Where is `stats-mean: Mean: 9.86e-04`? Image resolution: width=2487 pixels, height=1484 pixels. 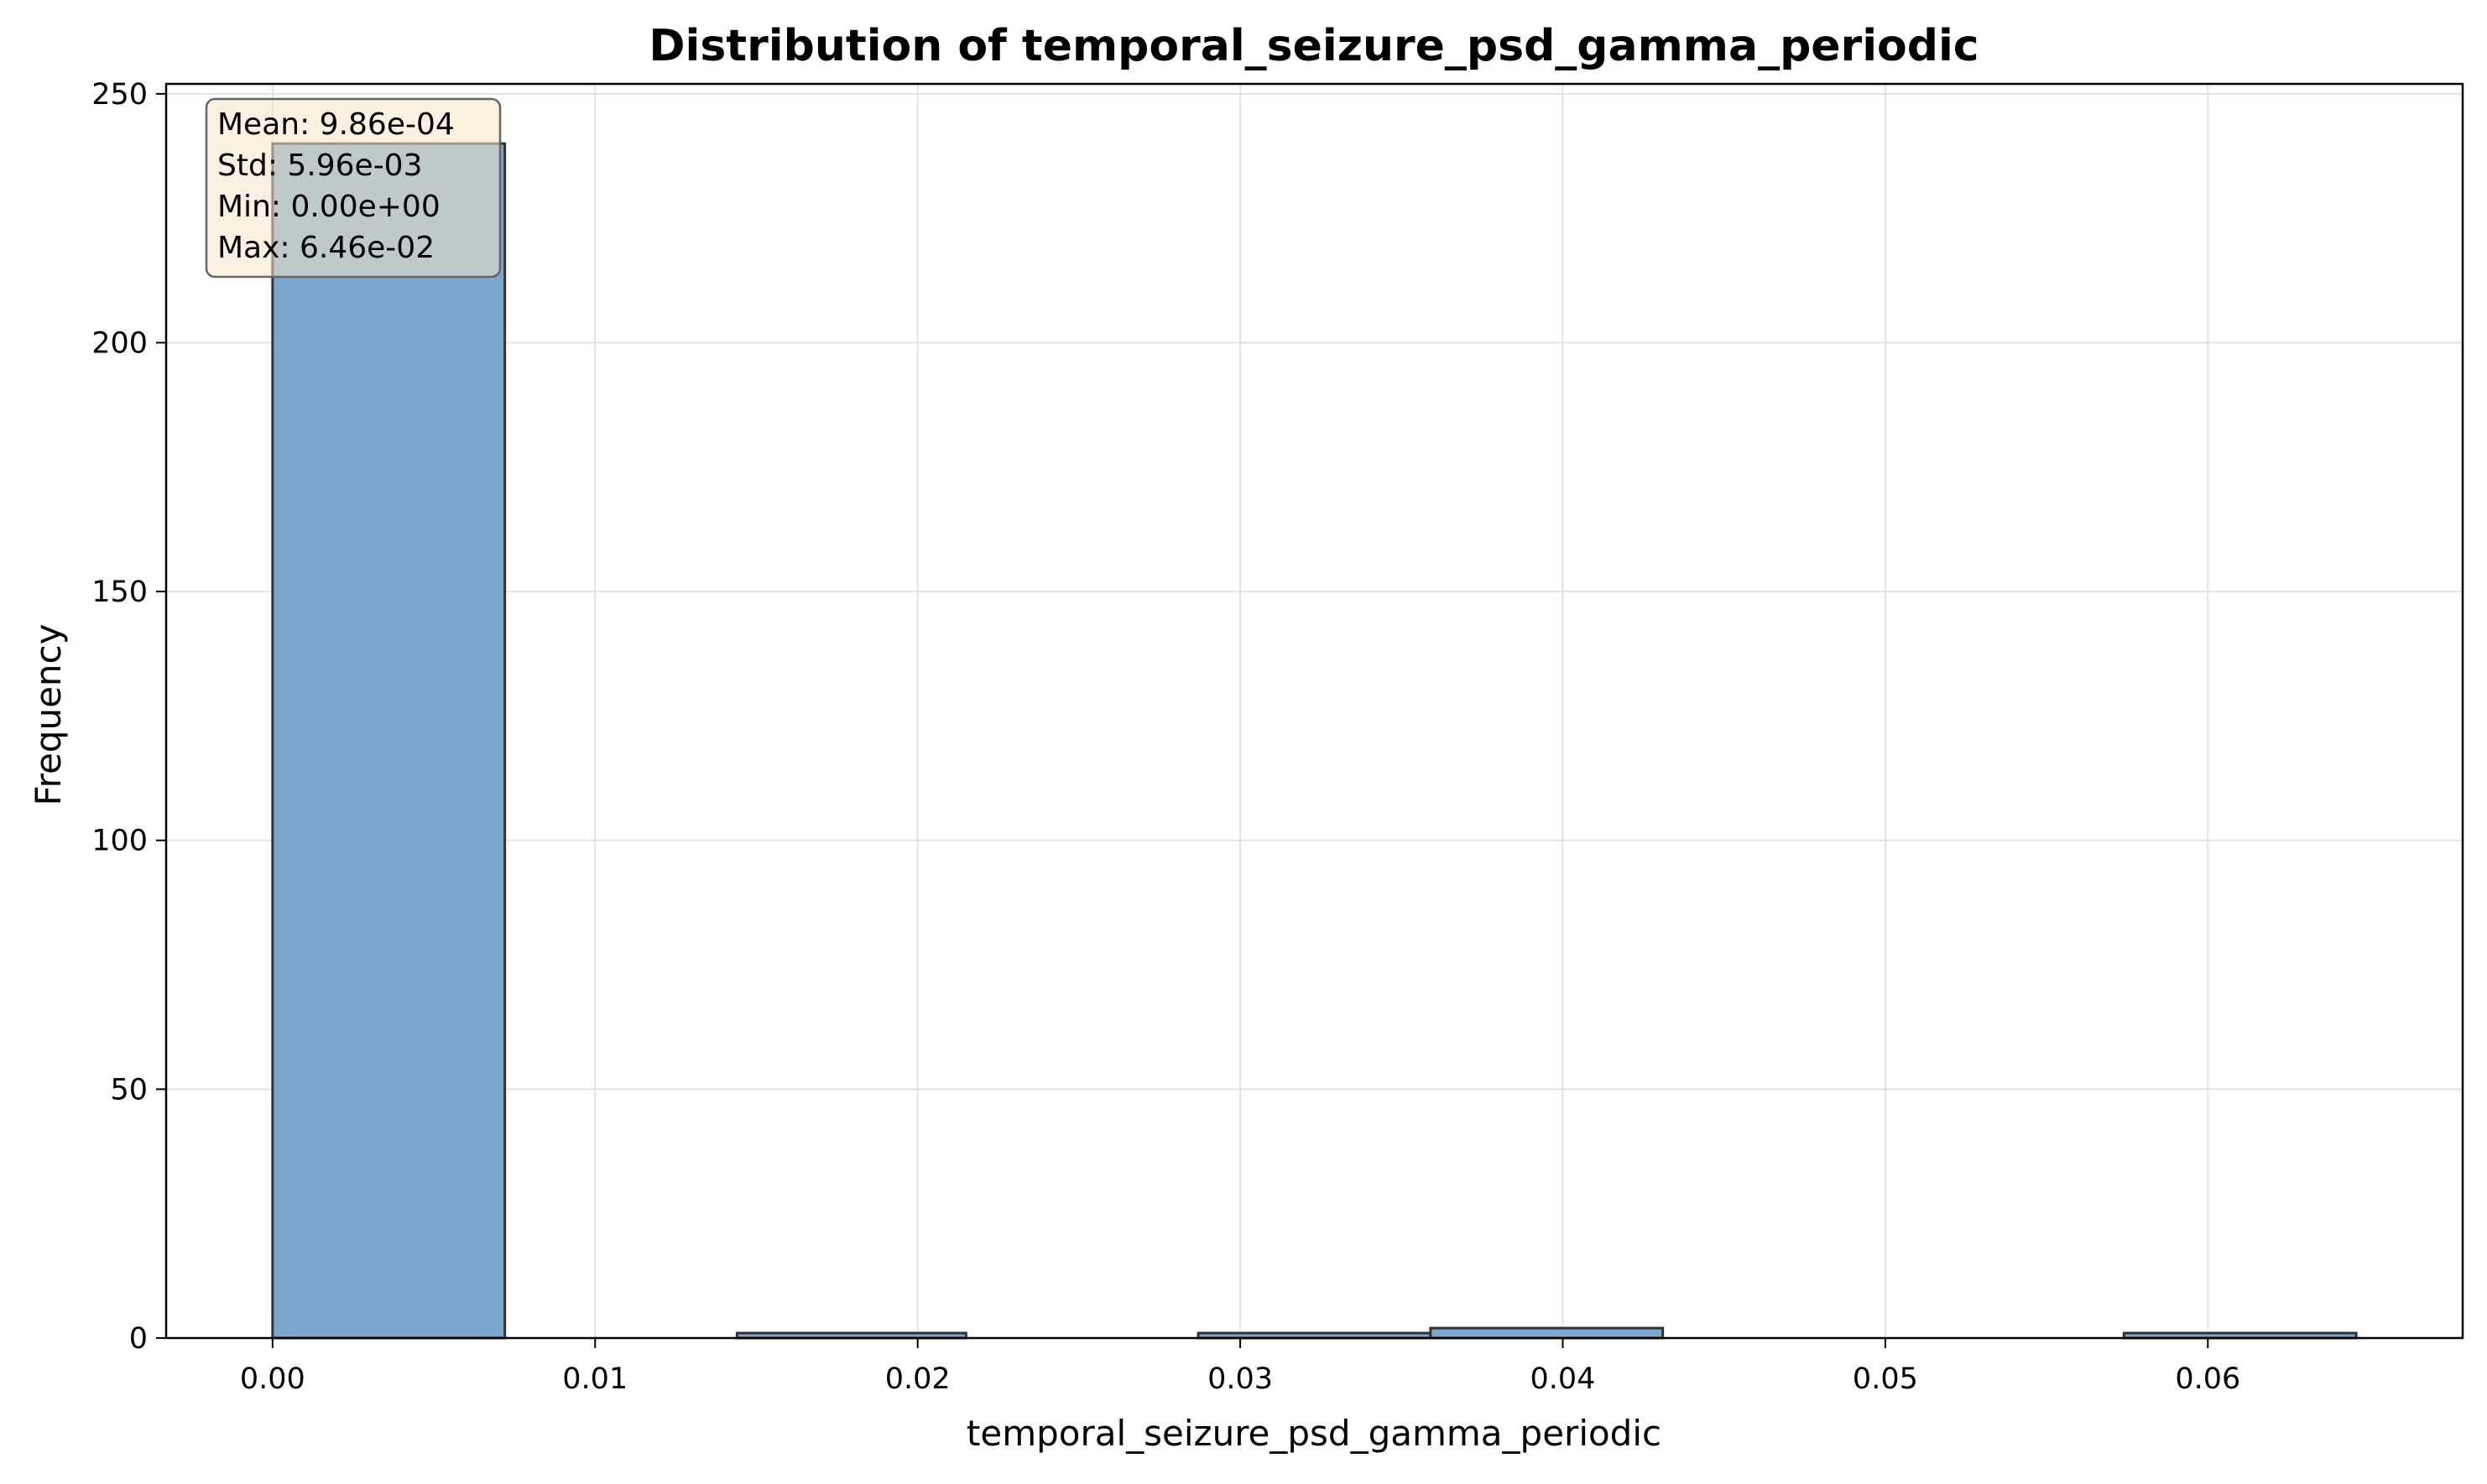 stats-mean: Mean: 9.86e-04 is located at coordinates (336, 124).